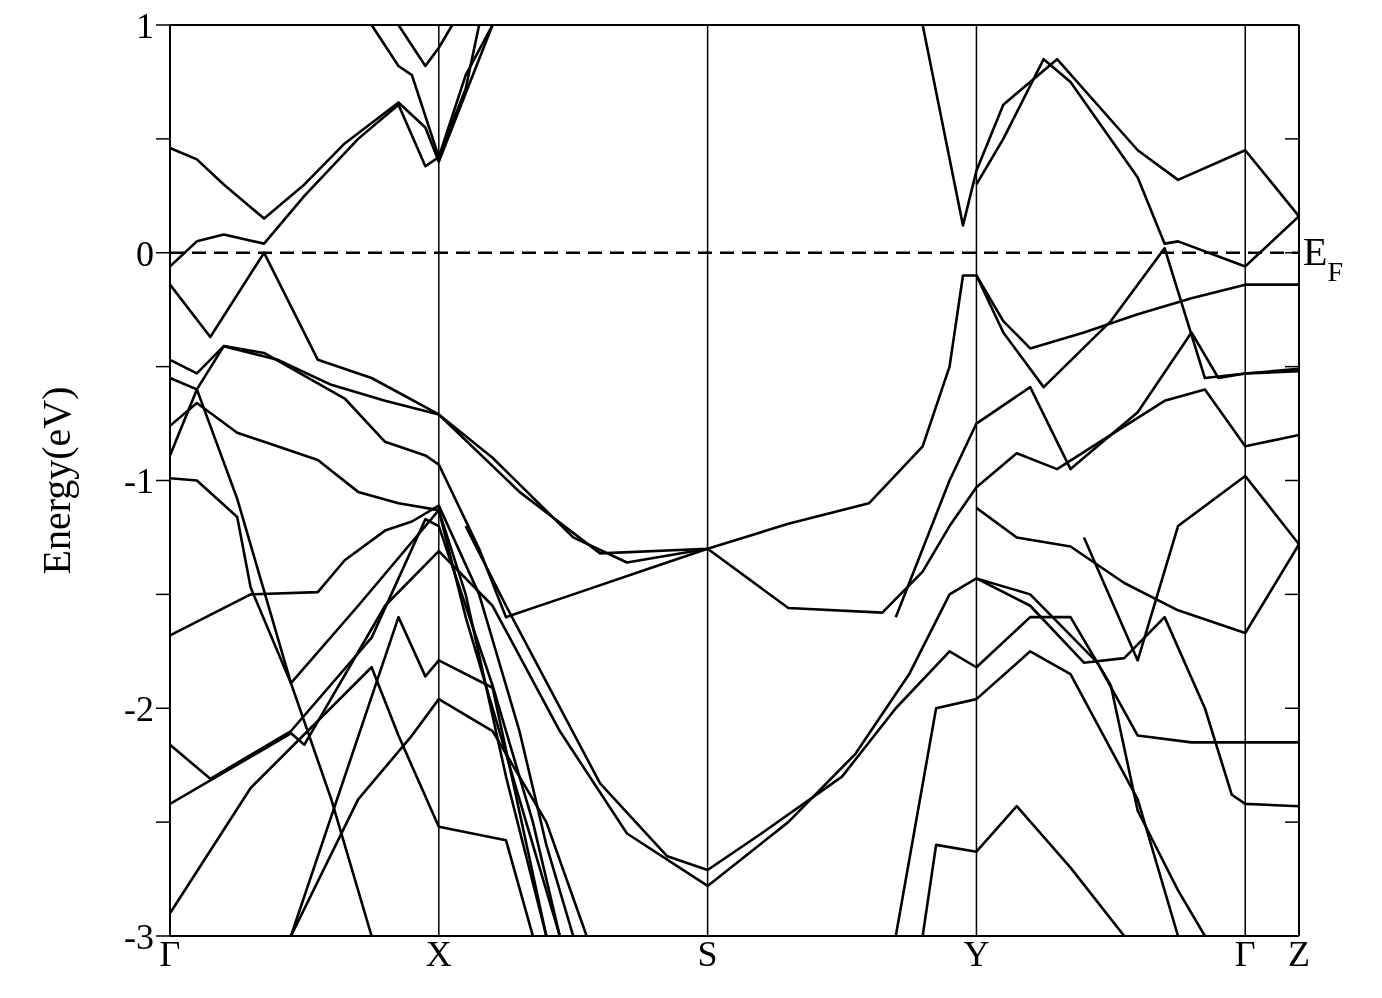 Image resolution: width=1382 pixels, height=998 pixels. I want to click on x-tick-label: Y, so click(976, 953).